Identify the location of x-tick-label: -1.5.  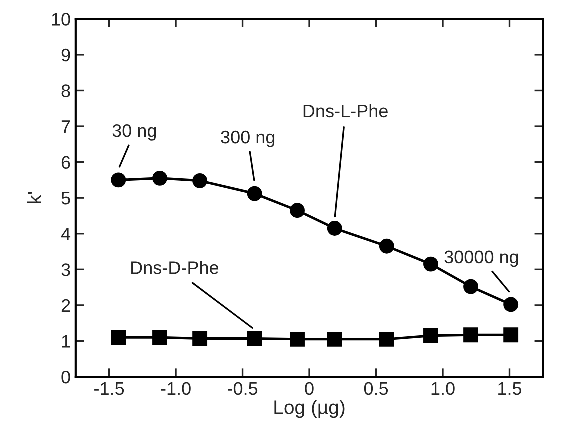
(109, 389).